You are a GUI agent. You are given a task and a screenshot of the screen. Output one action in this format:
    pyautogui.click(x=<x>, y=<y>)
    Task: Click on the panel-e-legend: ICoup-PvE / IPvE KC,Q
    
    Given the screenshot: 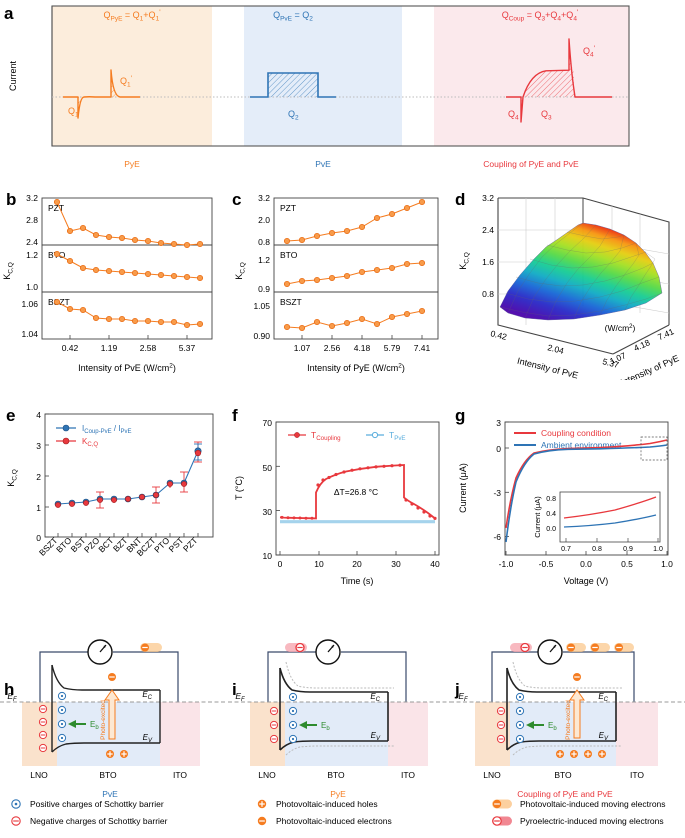 What is the action you would take?
    pyautogui.click(x=94, y=436)
    